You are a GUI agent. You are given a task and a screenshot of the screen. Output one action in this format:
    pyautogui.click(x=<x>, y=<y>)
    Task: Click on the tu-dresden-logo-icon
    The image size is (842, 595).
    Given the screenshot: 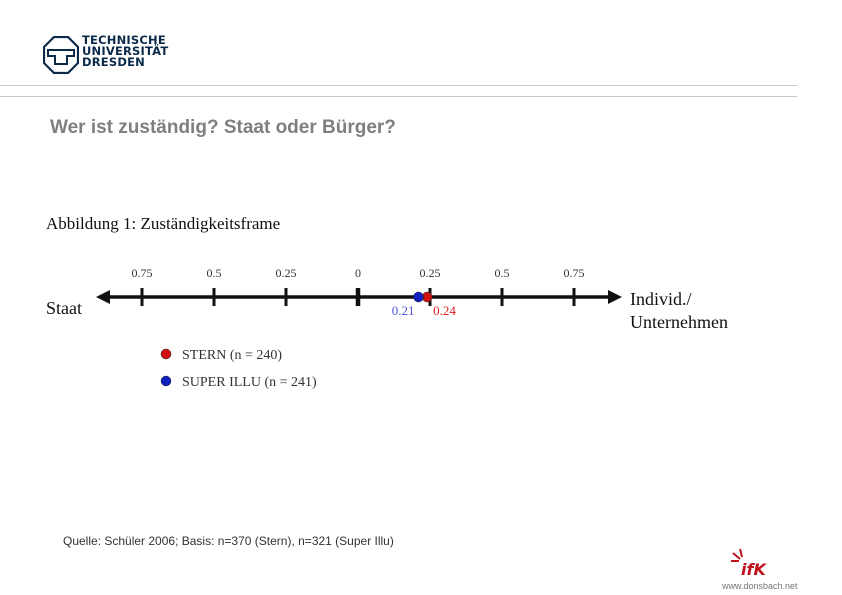 What is the action you would take?
    pyautogui.click(x=61, y=55)
    